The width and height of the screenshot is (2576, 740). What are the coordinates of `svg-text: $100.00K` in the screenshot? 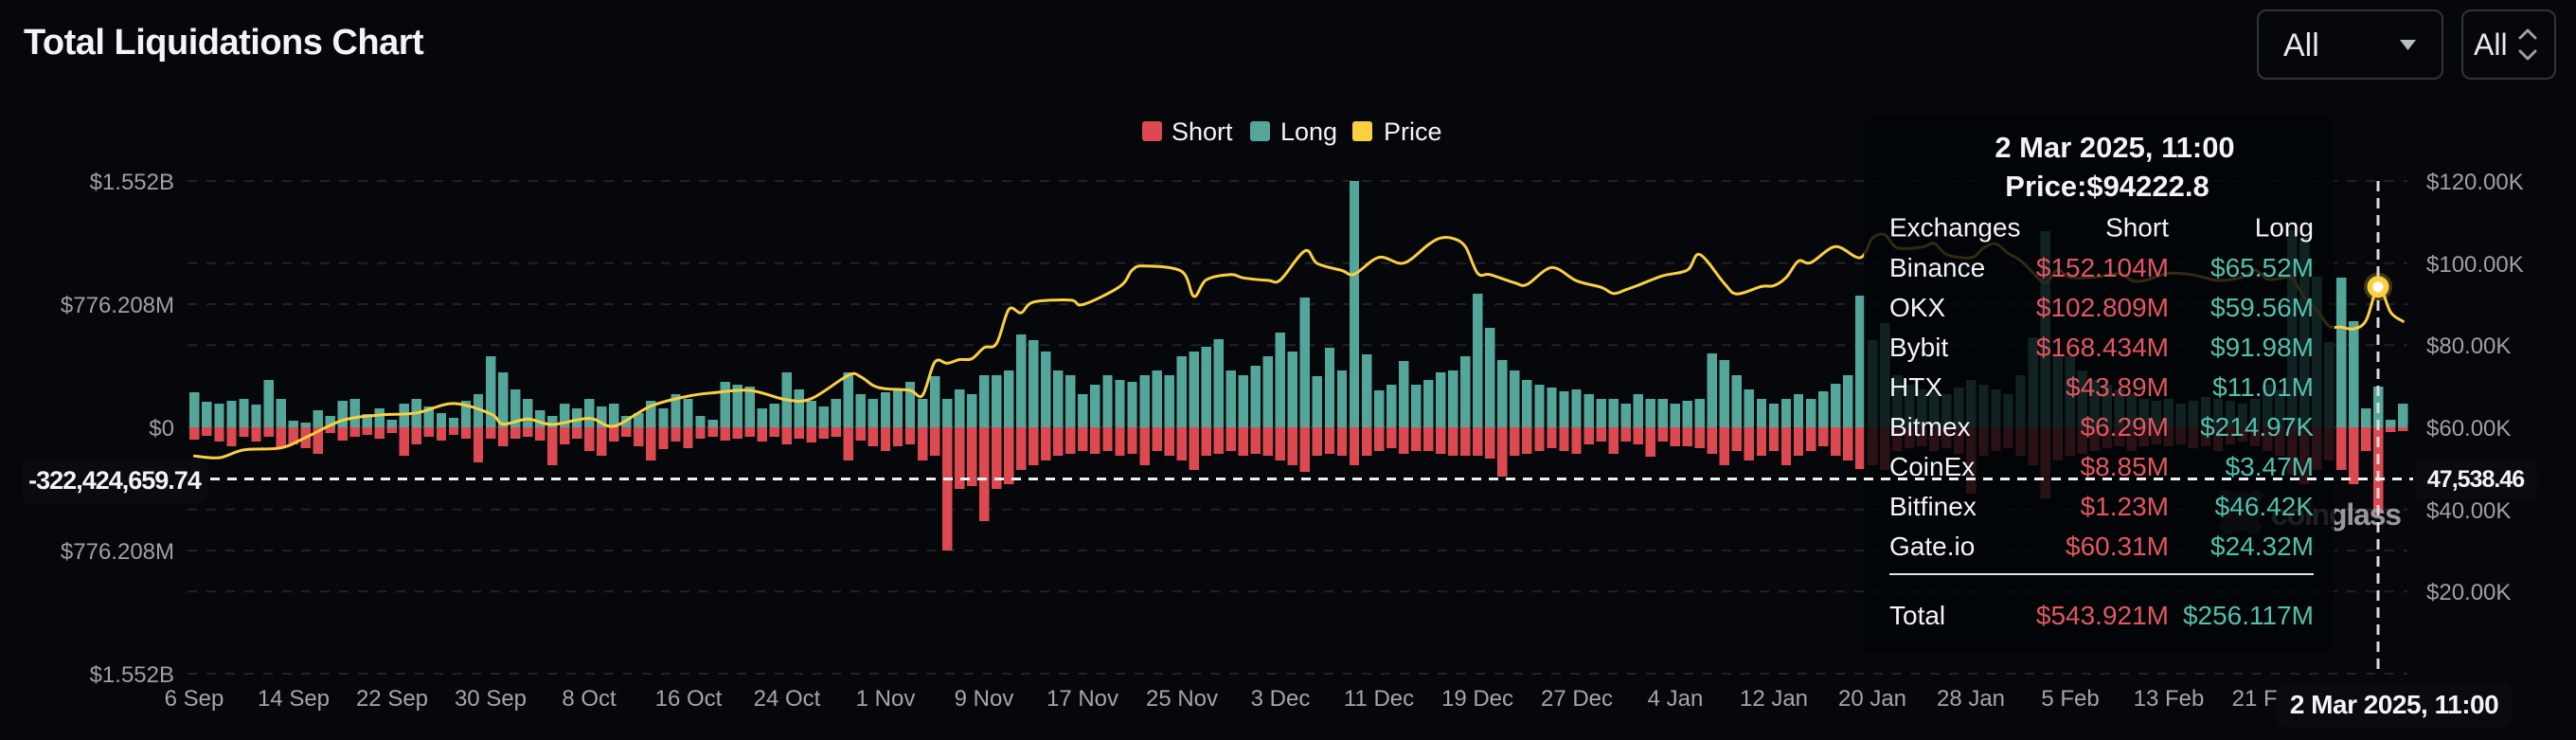 It's located at (2475, 265).